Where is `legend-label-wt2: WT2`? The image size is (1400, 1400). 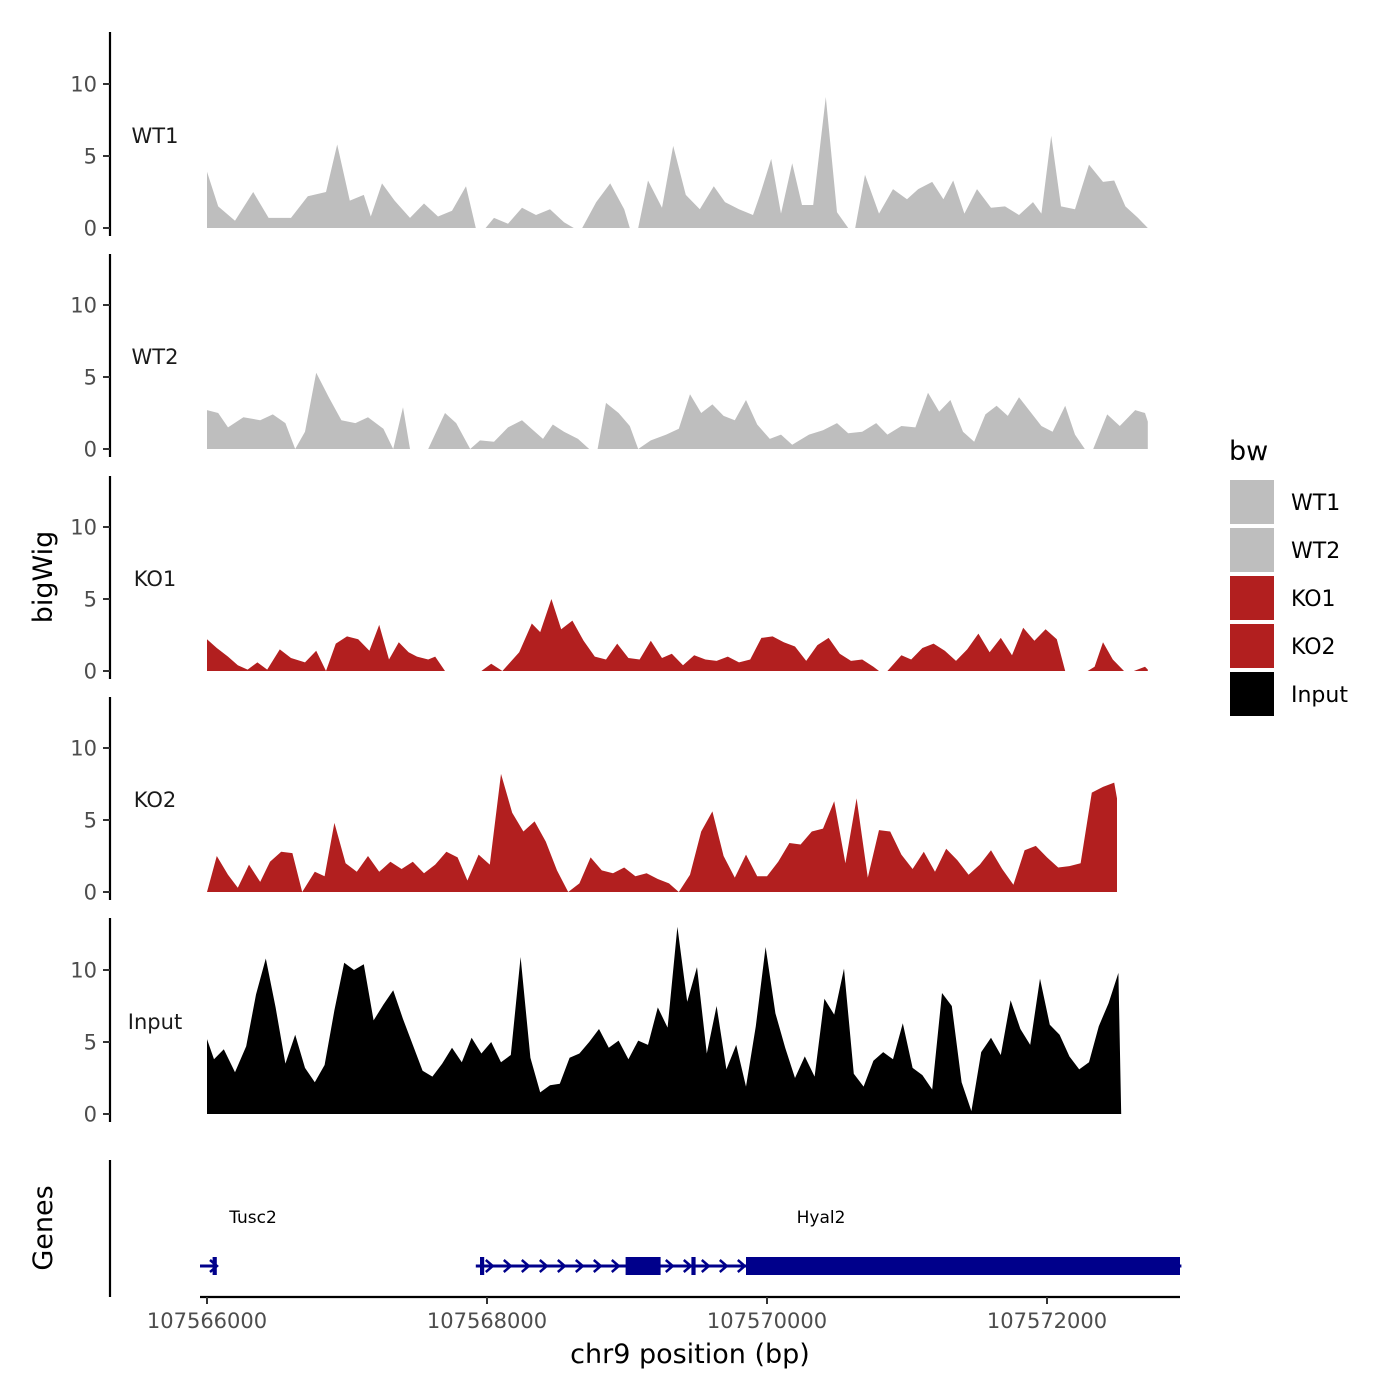
legend-label-wt2: WT2 is located at coordinates (1315, 551).